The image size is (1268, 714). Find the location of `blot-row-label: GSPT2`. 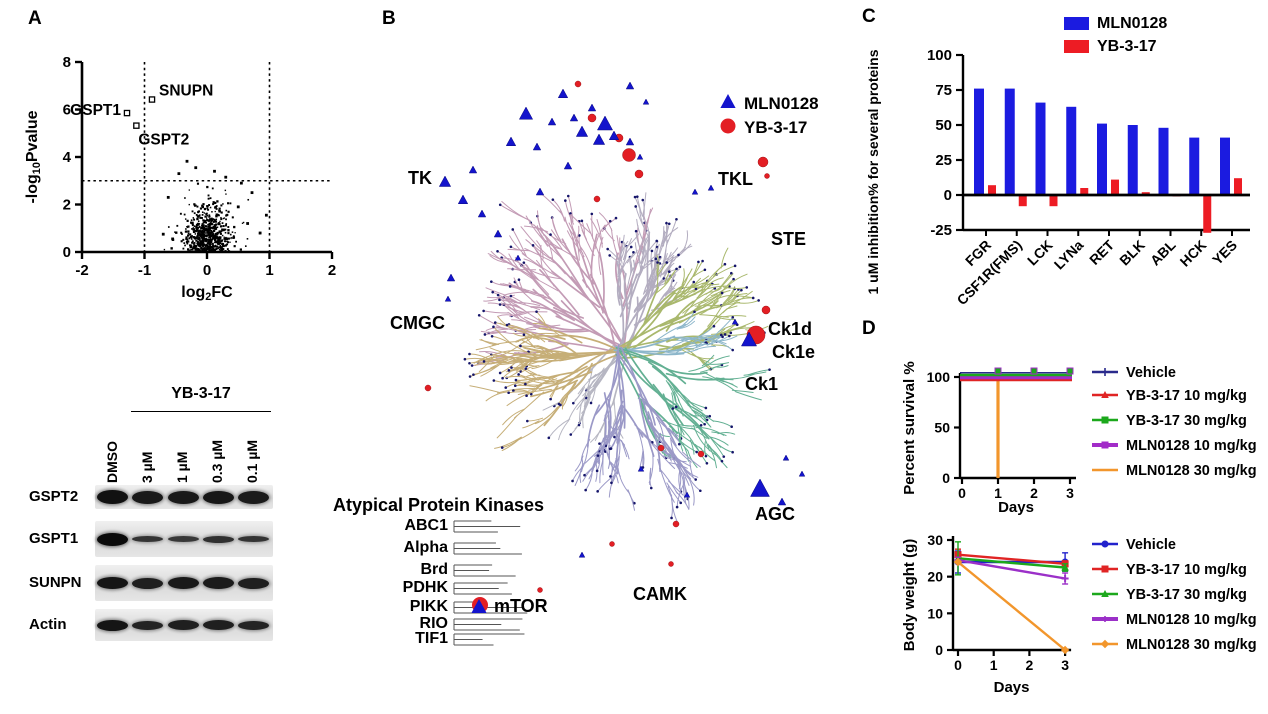

blot-row-label: GSPT2 is located at coordinates (54, 496).